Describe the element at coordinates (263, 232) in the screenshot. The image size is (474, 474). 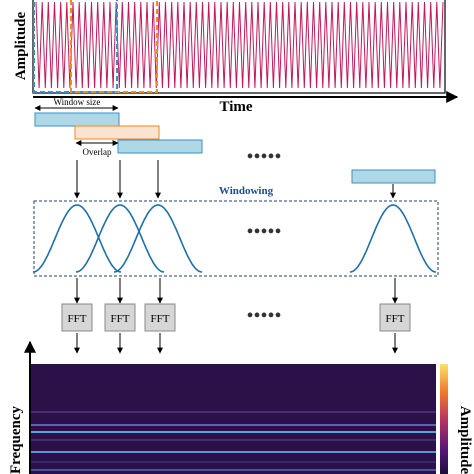
I see `ellipsis-dots-2: •••••` at that location.